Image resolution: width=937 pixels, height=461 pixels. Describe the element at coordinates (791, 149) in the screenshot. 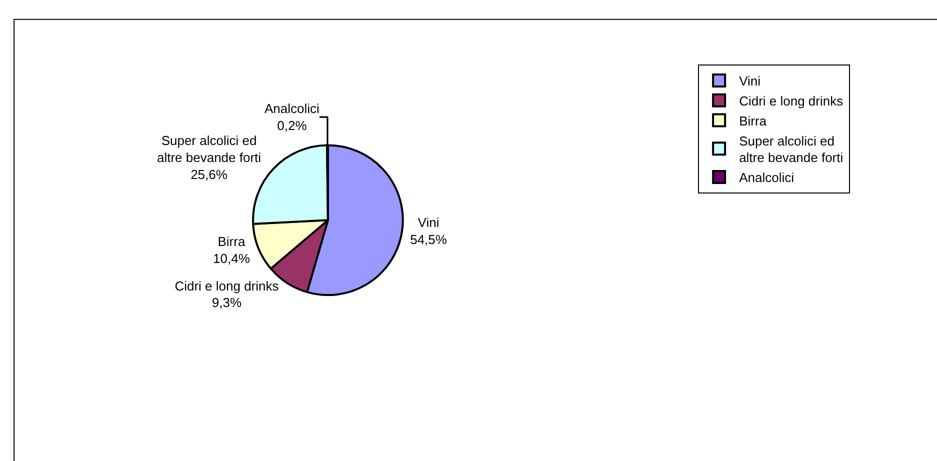

I see `legend-label: Super alcolici ed altre bevande forti` at that location.